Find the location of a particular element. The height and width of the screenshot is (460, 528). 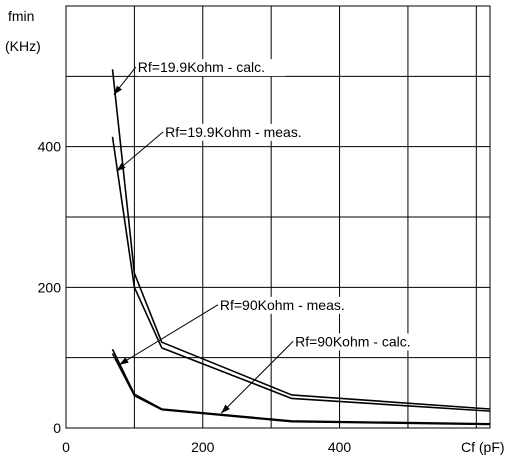

y-tick-label: 400 is located at coordinates (50, 147).